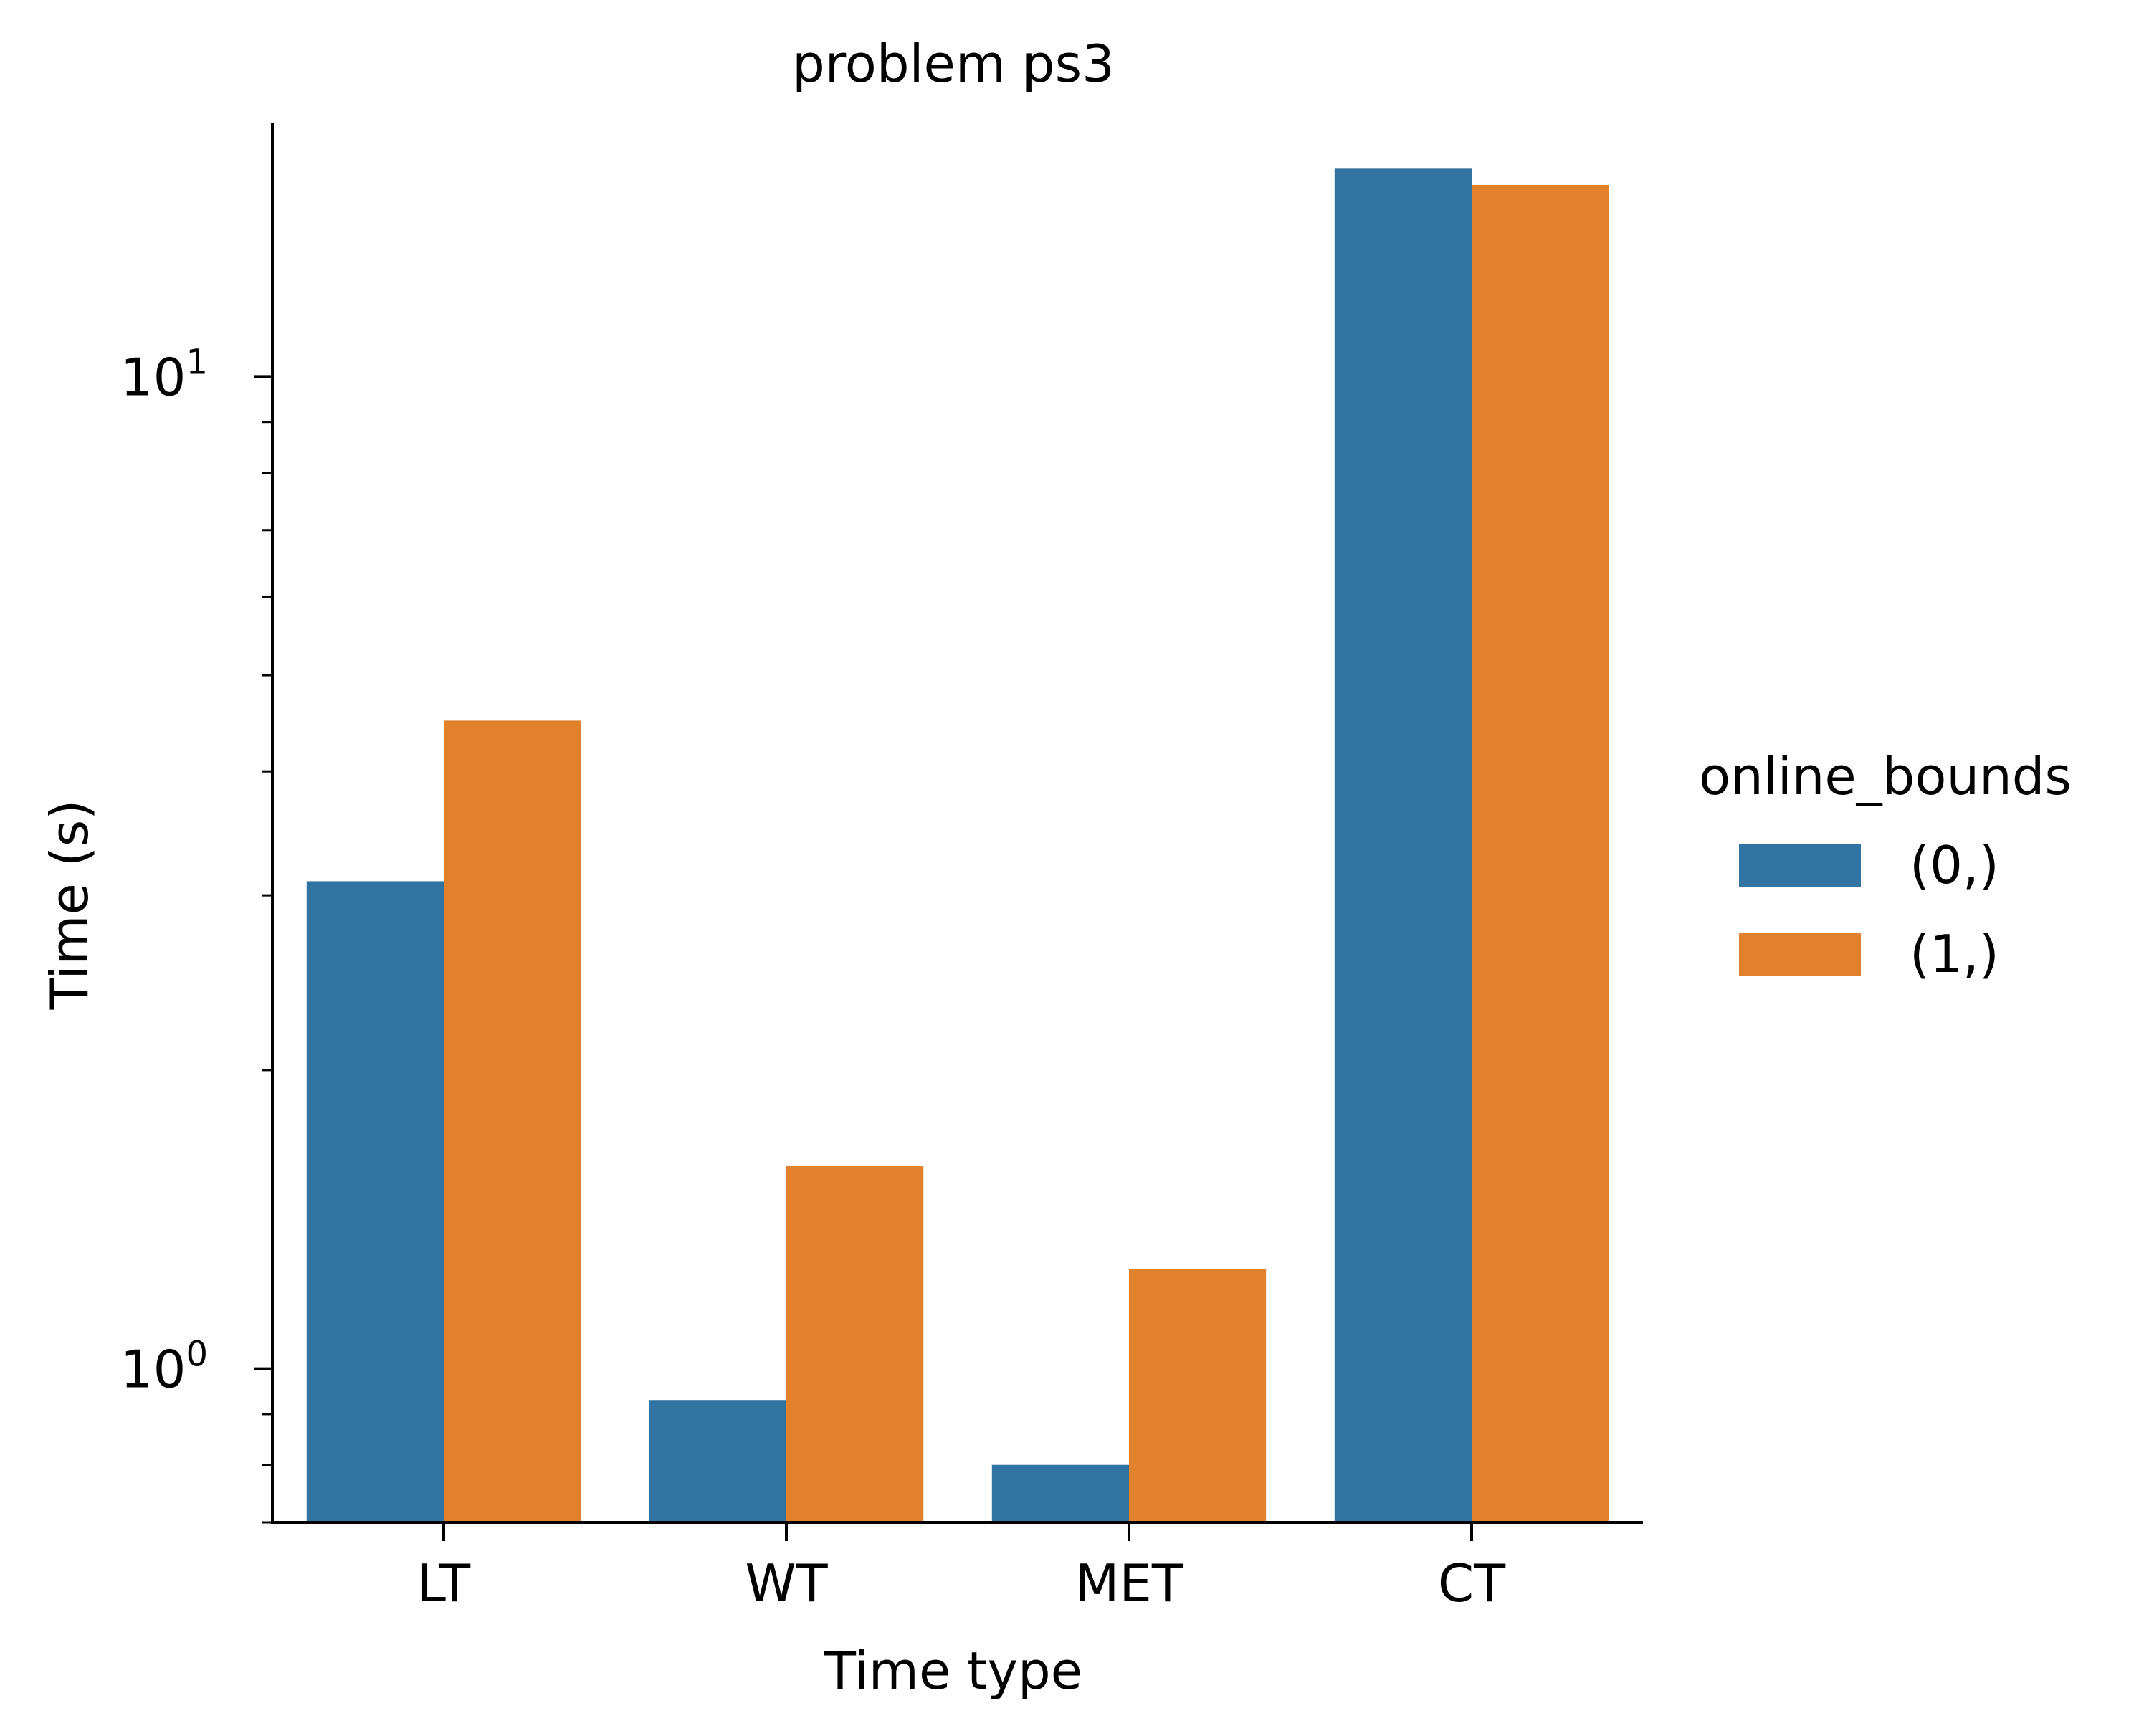  I want to click on x-tick-label-wt: WT, so click(787, 1583).